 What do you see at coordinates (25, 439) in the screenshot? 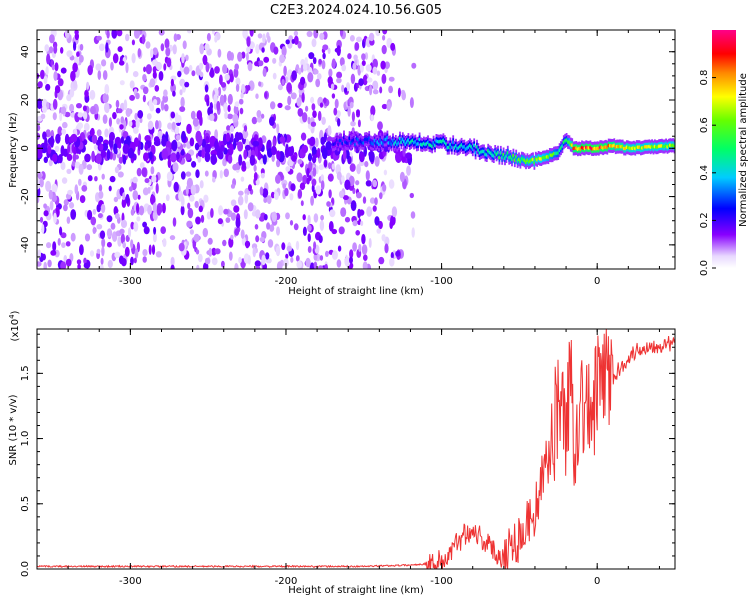
I see `y-tick-label: 1.0` at bounding box center [25, 439].